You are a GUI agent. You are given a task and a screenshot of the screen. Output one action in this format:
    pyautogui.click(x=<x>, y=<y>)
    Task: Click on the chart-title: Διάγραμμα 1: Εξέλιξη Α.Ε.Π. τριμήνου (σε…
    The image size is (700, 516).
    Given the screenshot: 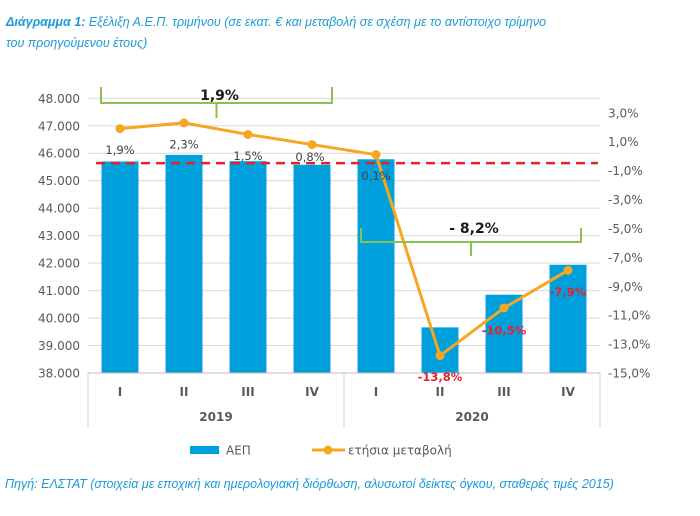 What is the action you would take?
    pyautogui.click(x=276, y=33)
    